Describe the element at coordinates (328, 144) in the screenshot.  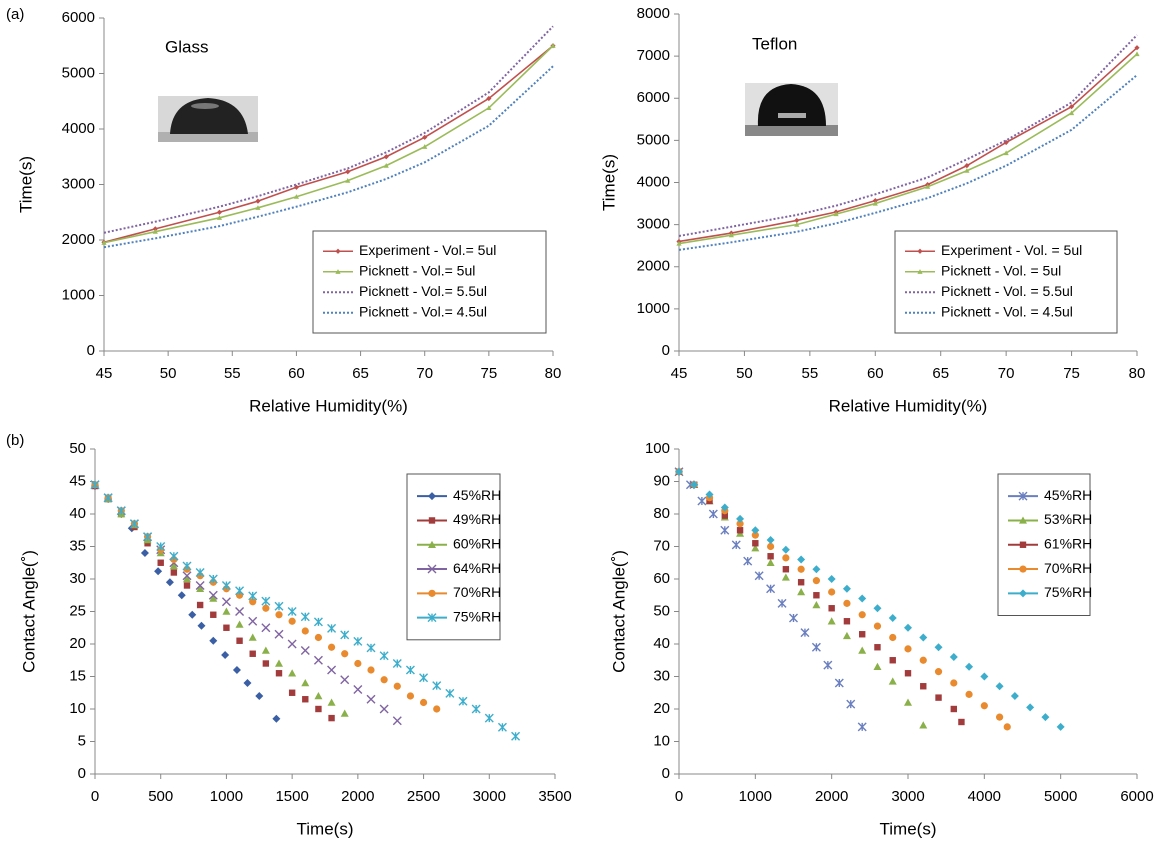
I see `series-line` at that location.